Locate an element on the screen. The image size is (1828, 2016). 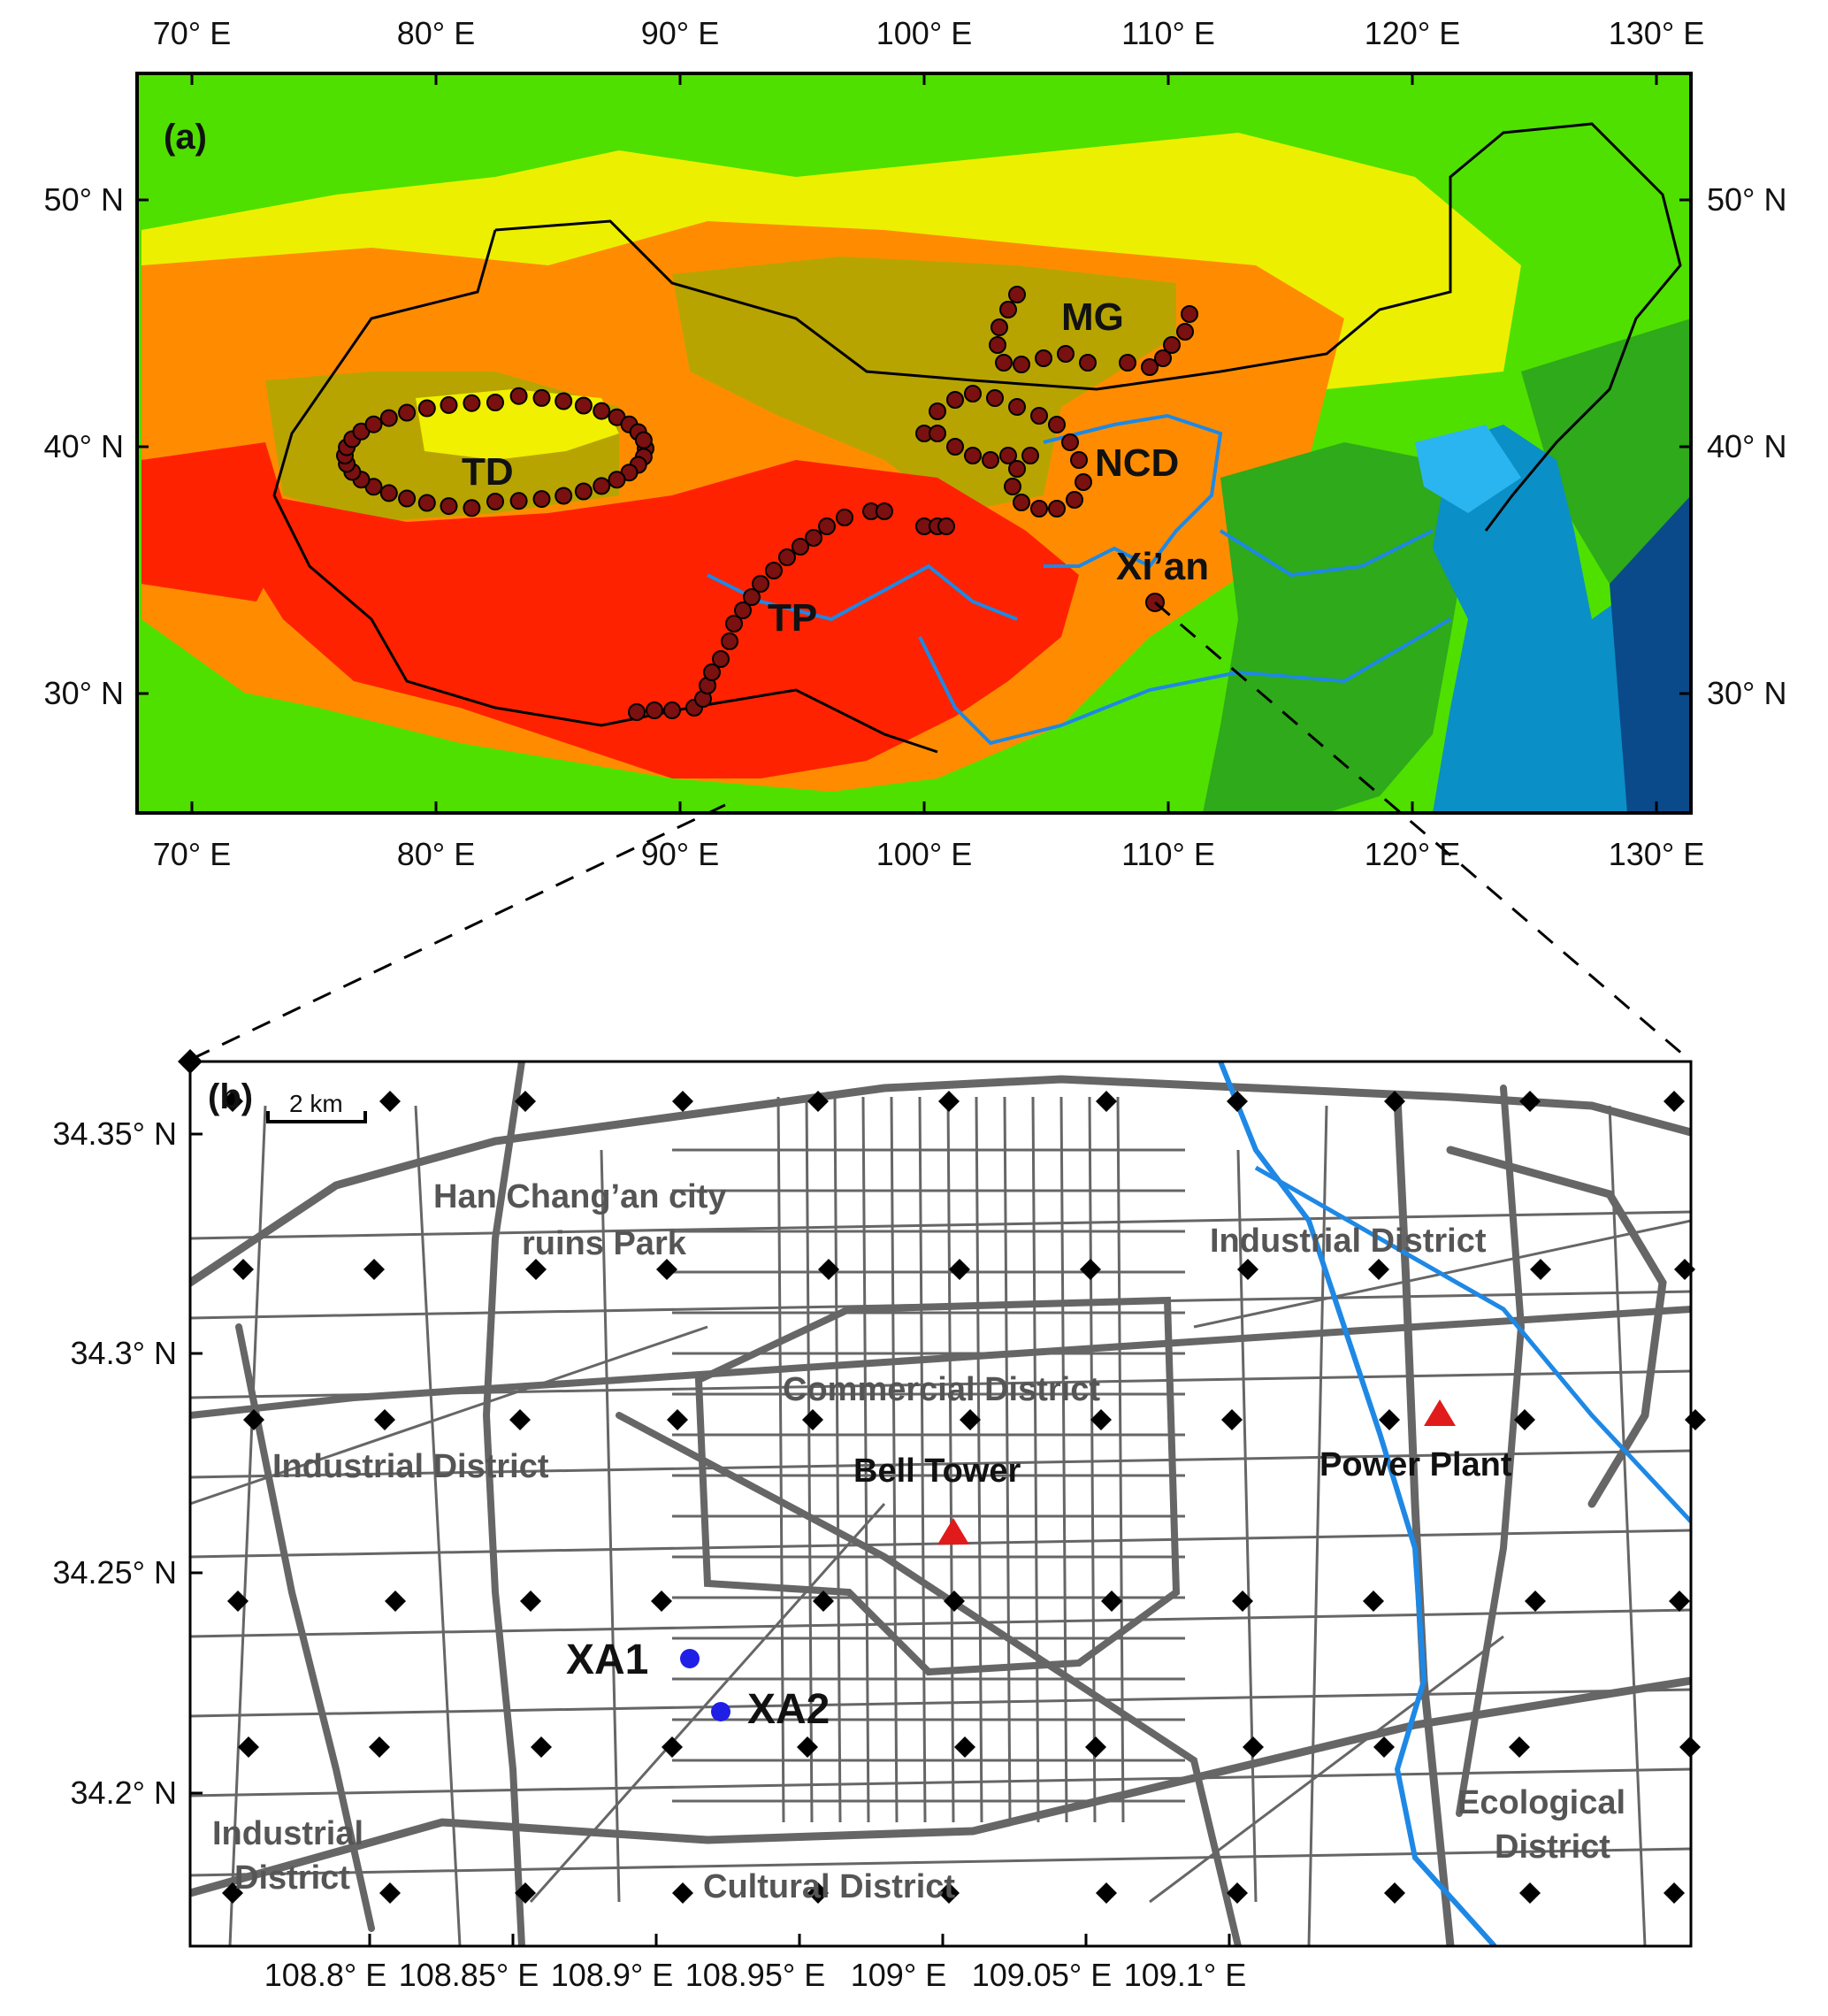
lon-tick-label: 108.9° E is located at coordinates (613, 1975).